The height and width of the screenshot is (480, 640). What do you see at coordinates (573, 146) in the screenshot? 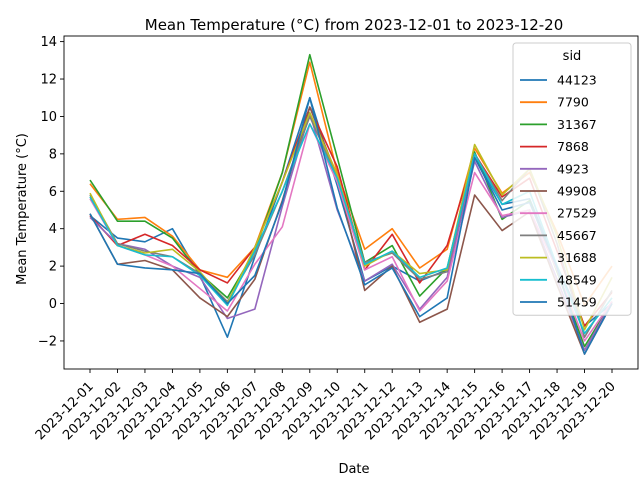
I see `legend-label-7868: 7868` at bounding box center [573, 146].